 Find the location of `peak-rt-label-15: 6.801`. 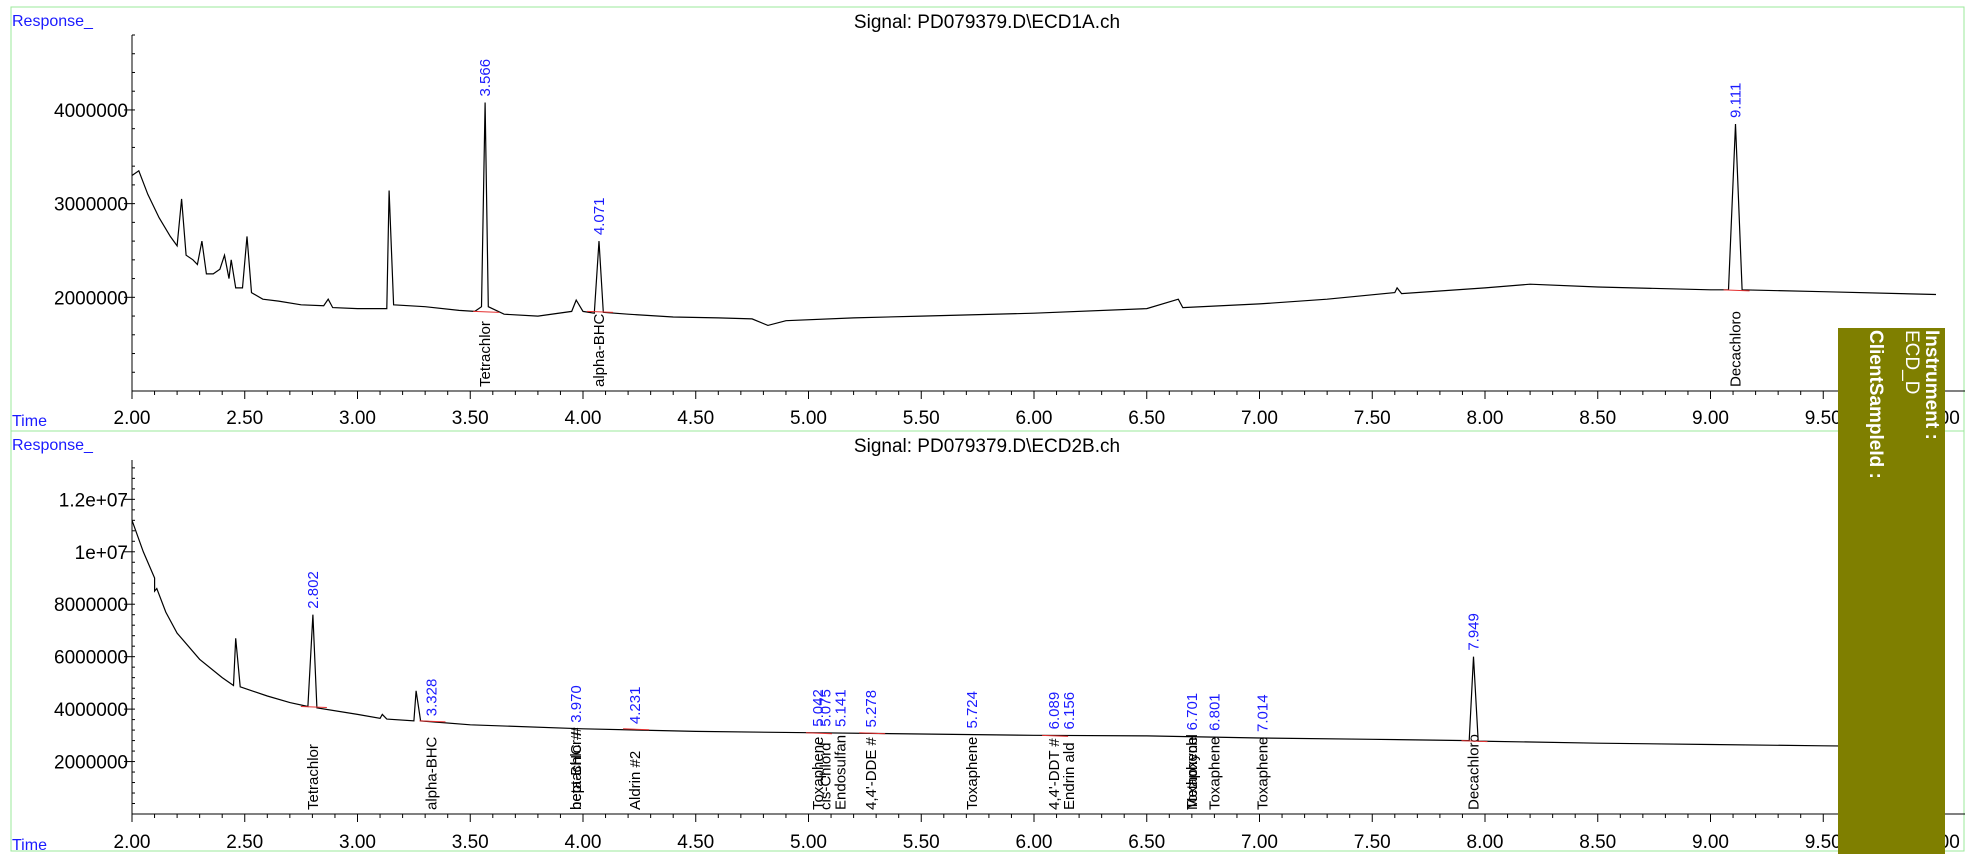

peak-rt-label-15: 6.801 is located at coordinates (1215, 712).